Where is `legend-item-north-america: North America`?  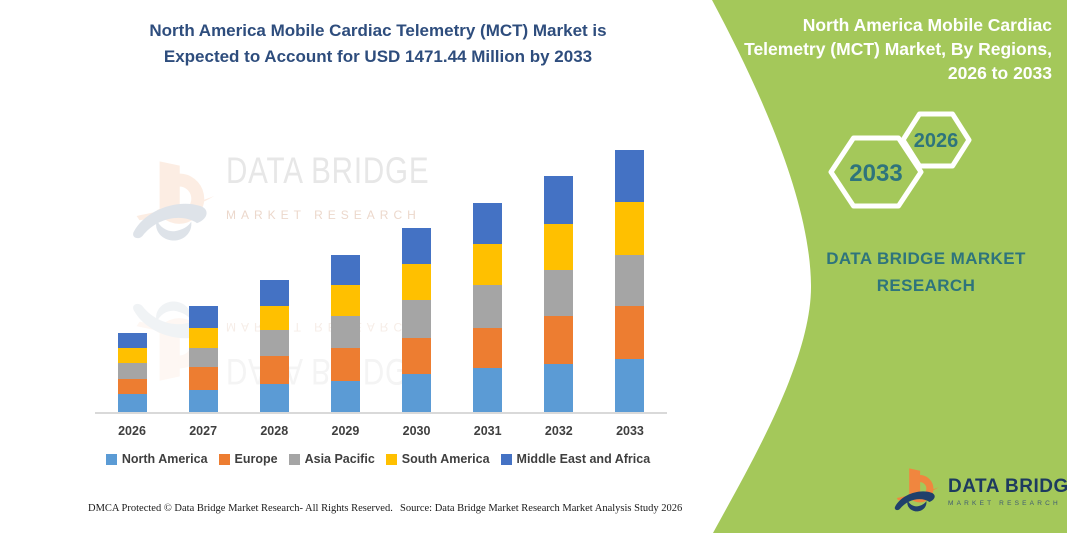 legend-item-north-america: North America is located at coordinates (156, 459).